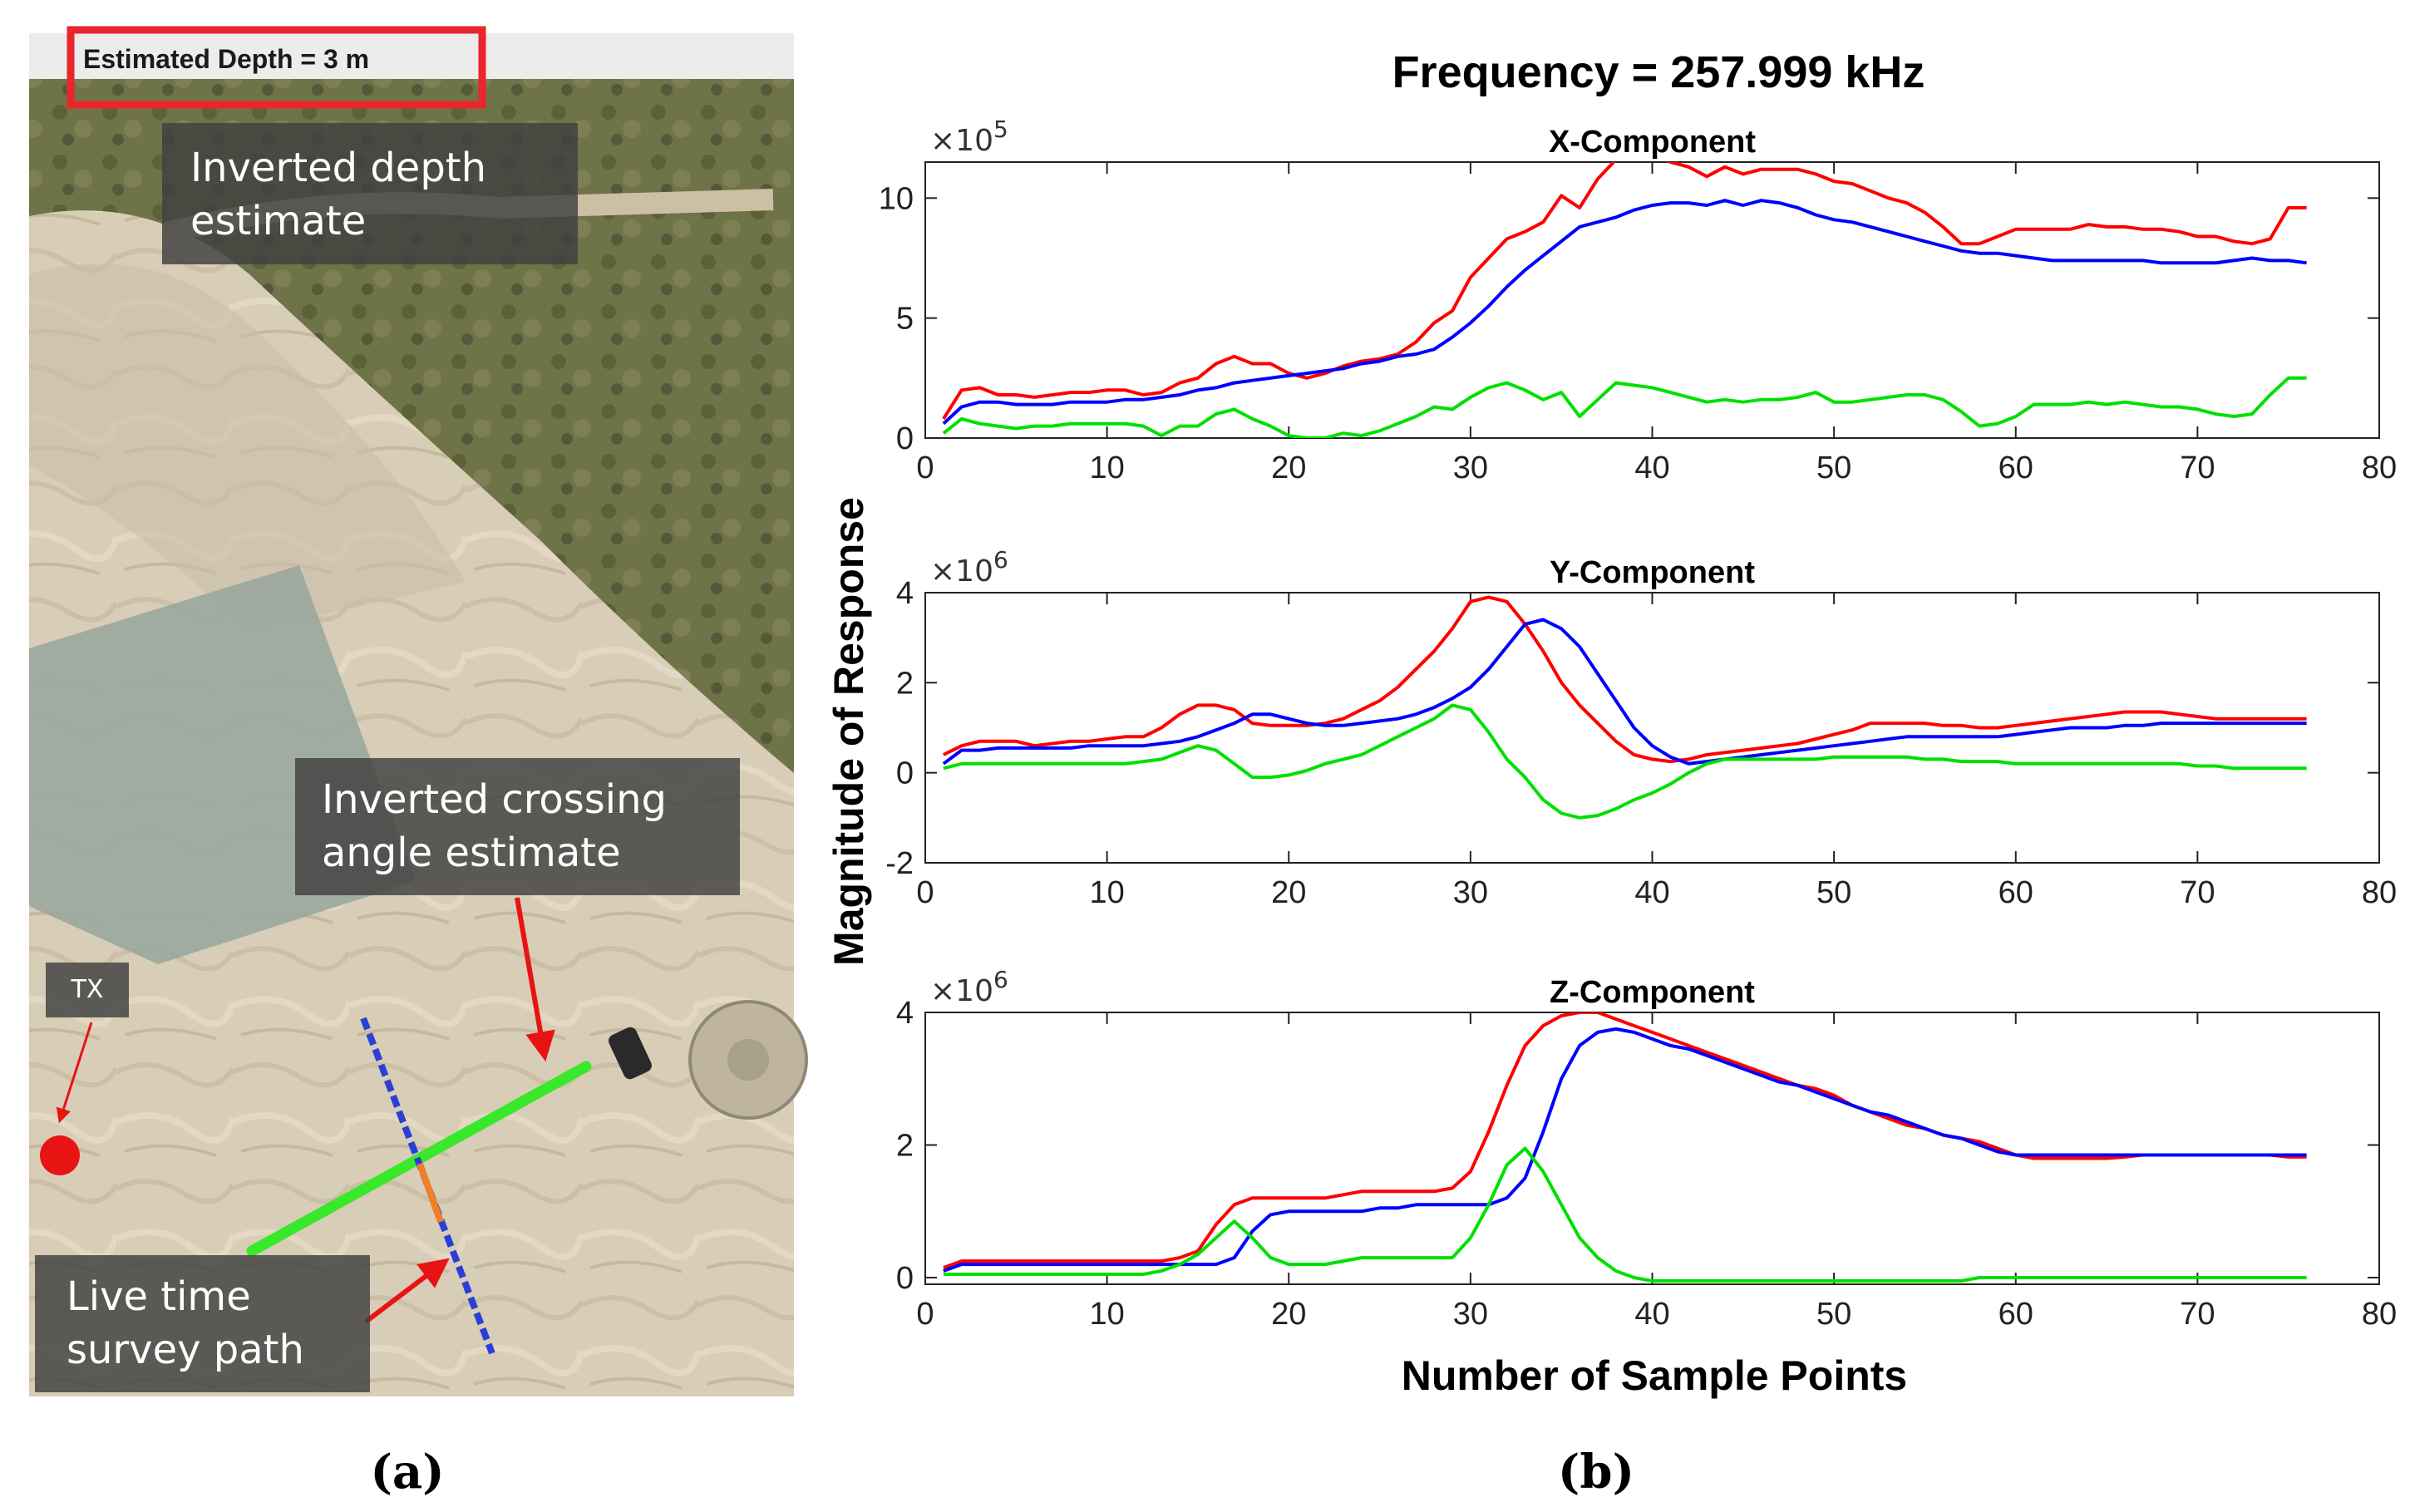 This screenshot has height=1512, width=2410. What do you see at coordinates (1652, 142) in the screenshot?
I see `subplot-title: X-Component` at bounding box center [1652, 142].